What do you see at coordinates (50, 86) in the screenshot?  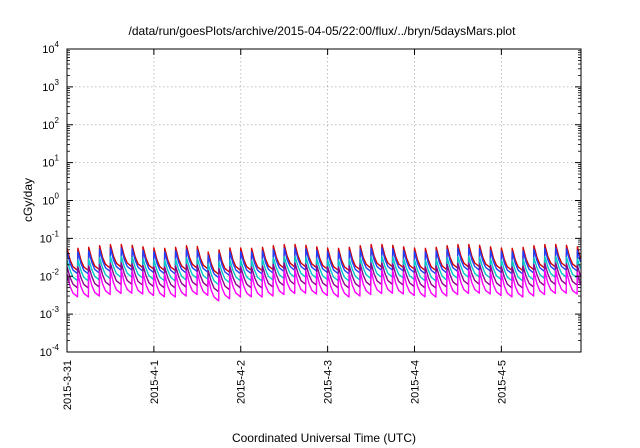 I see `y-tick-label: 10³` at bounding box center [50, 86].